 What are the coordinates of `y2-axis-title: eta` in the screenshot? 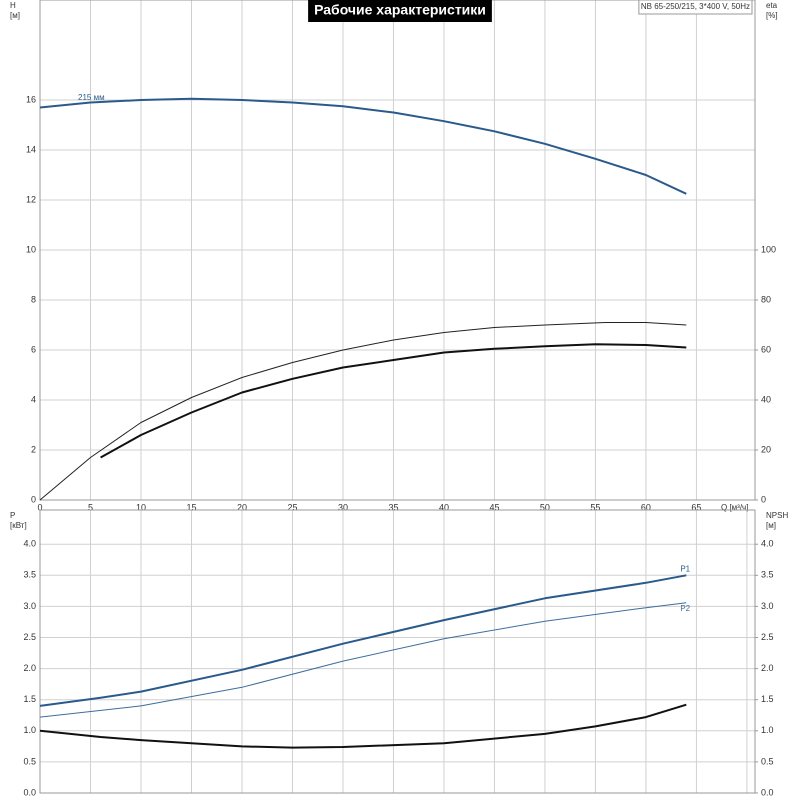 It's located at (772, 5).